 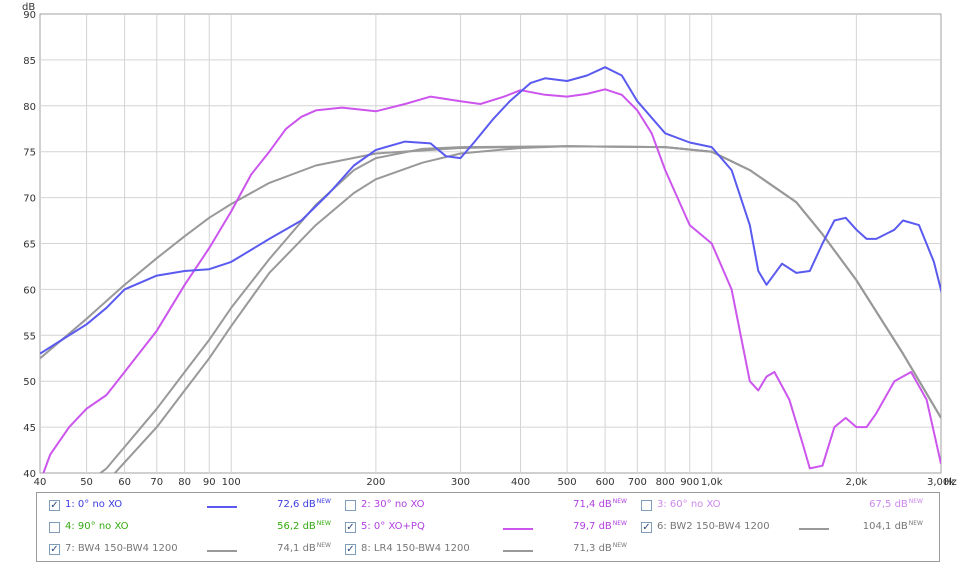 What do you see at coordinates (190, 550) in the screenshot?
I see `legend-item-7: ✓ 7: BW4 150-BW4 1200 74,1 dBNEW` at bounding box center [190, 550].